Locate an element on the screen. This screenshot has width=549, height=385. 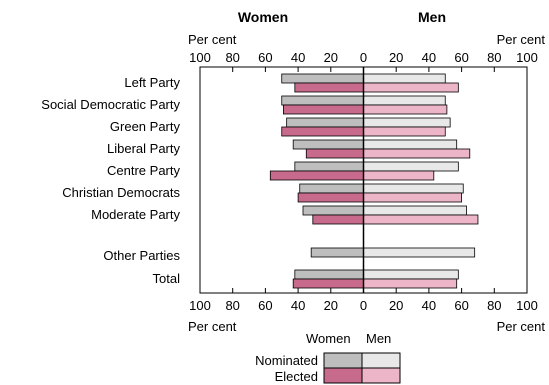
tick-label-bottom-7: 40 is located at coordinates (429, 305).